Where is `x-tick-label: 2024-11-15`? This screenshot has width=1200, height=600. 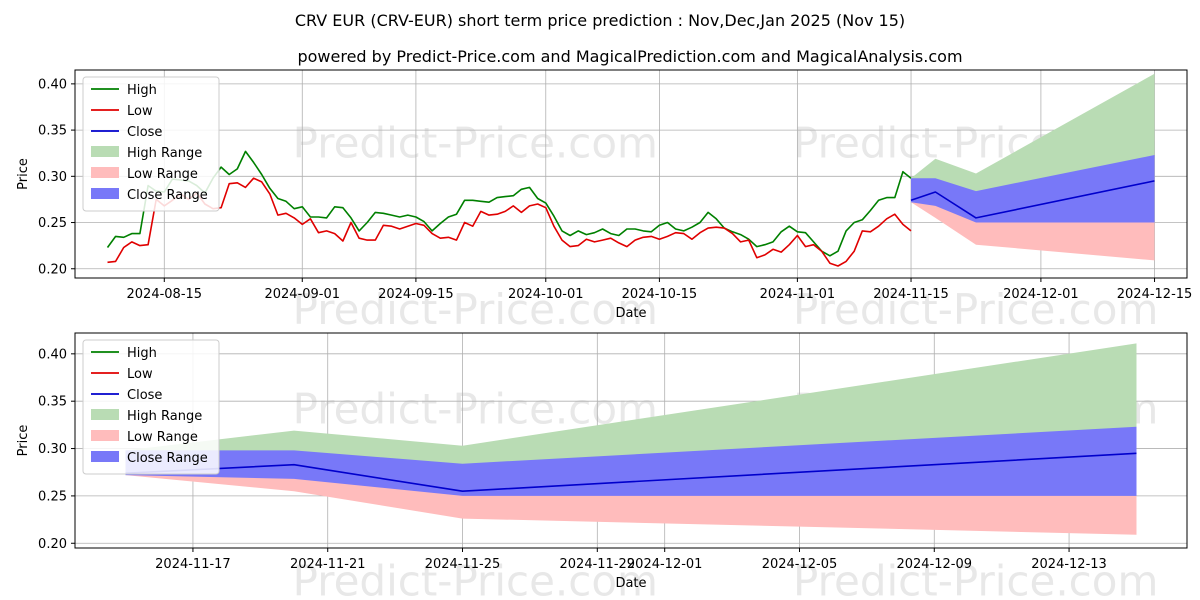
x-tick-label: 2024-11-15 is located at coordinates (911, 294).